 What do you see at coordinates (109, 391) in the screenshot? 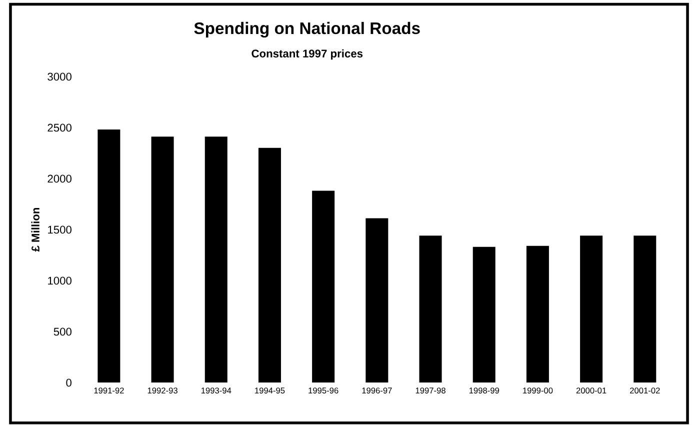
I see `x-tick-label: 1991-92` at bounding box center [109, 391].